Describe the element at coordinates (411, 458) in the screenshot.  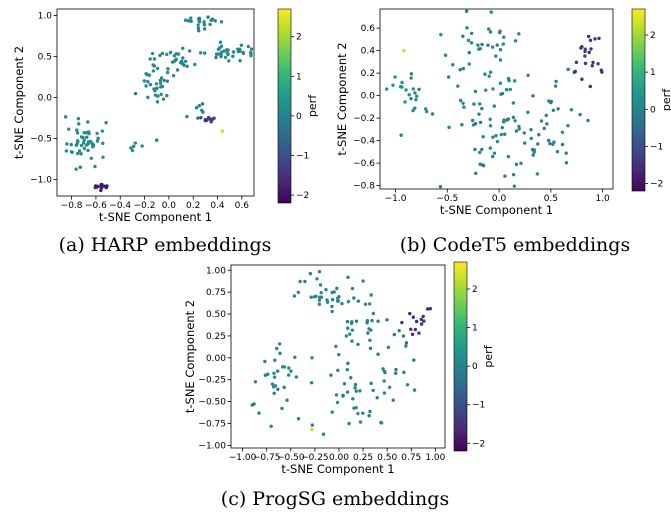
I see `x-tick-label: 0.75` at that location.